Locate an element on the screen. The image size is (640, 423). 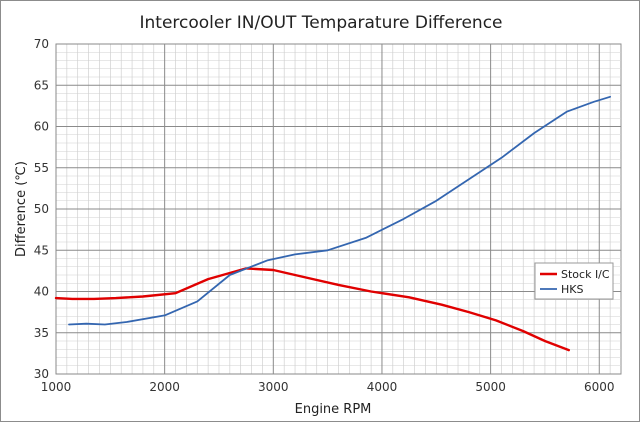
y-tick-label: 60 is located at coordinates (41, 127).